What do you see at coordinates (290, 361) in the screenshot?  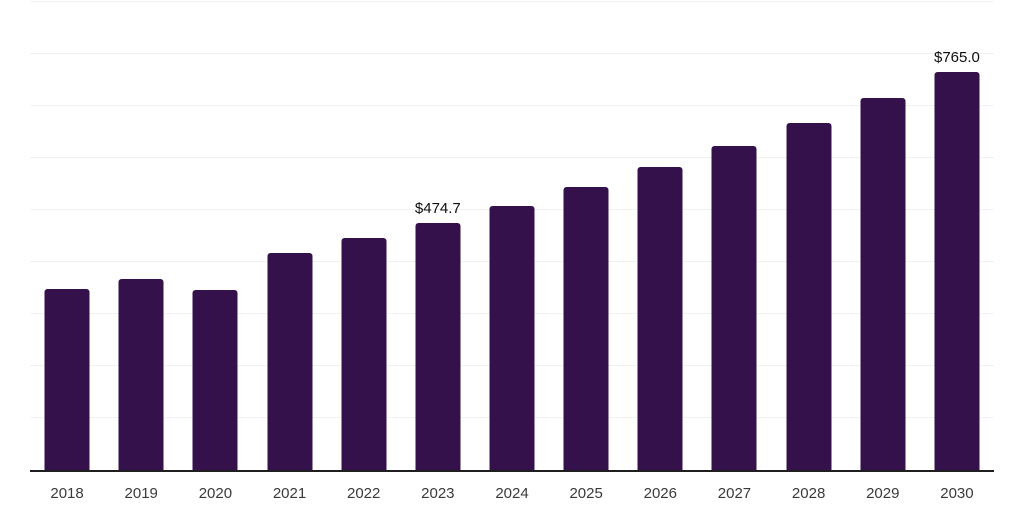 I see `bar-2021` at bounding box center [290, 361].